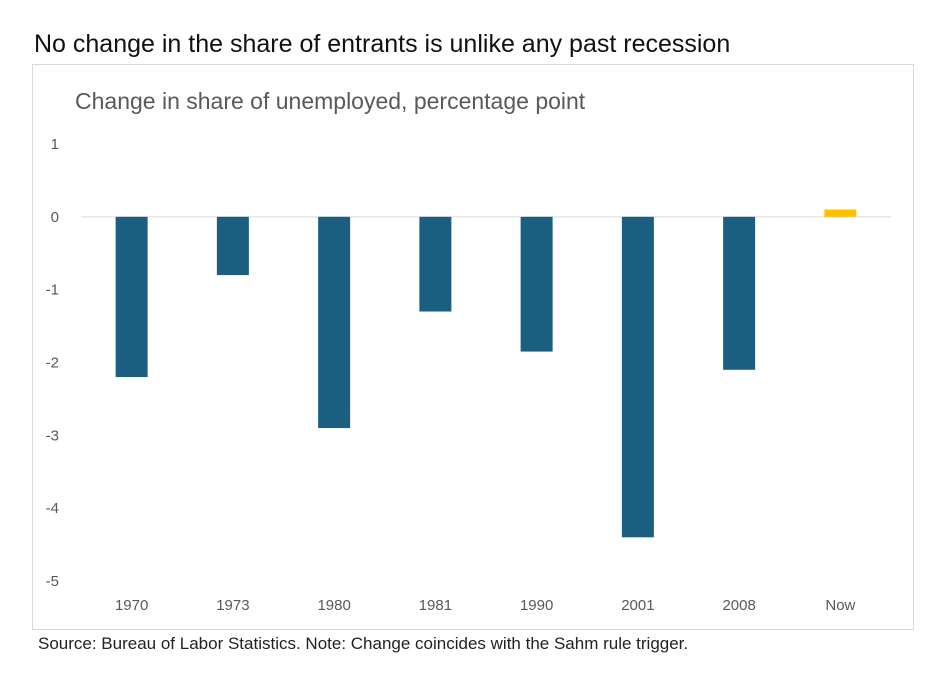  What do you see at coordinates (435, 605) in the screenshot?
I see `x-tick-label: 1981` at bounding box center [435, 605].